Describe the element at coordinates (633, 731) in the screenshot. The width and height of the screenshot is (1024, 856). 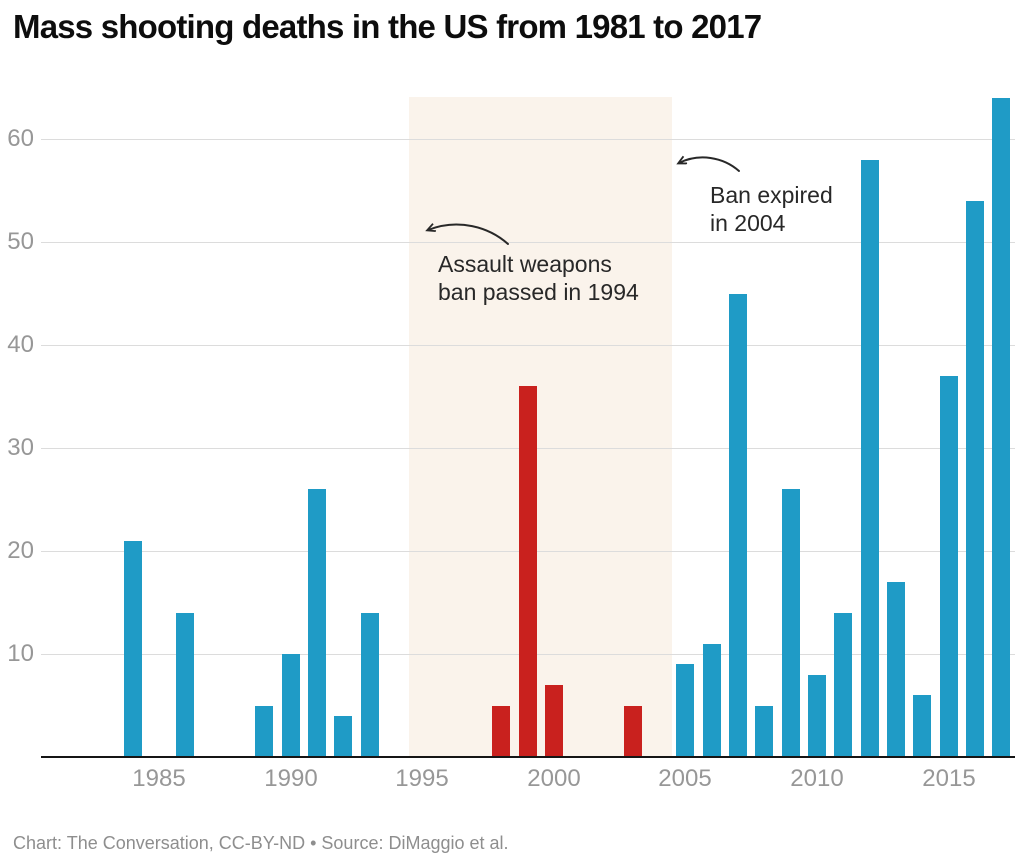
I see `bar-2003` at that location.